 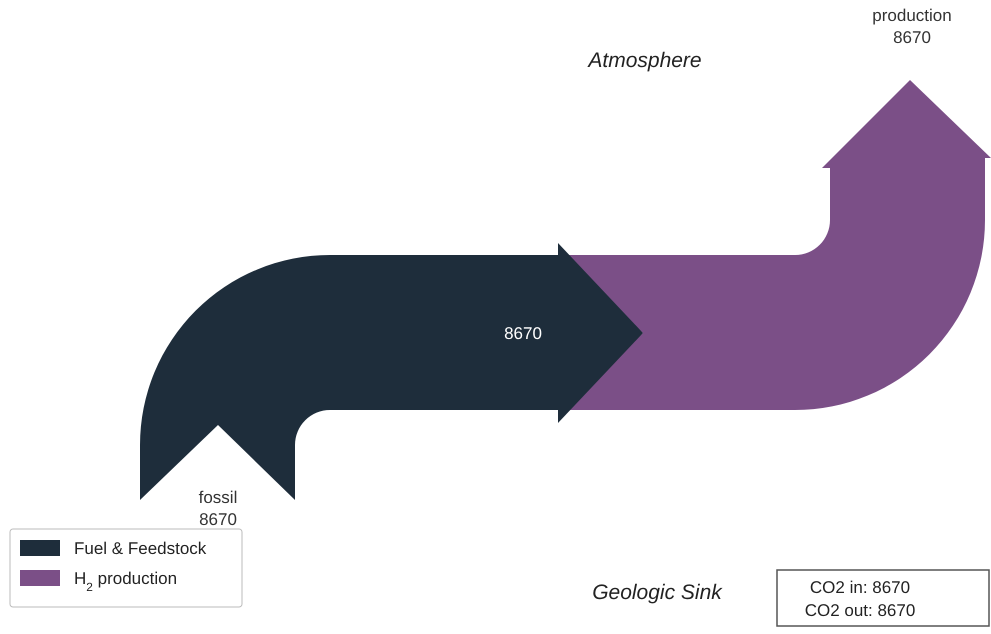 What do you see at coordinates (218, 497) in the screenshot?
I see `category-label: fossil` at bounding box center [218, 497].